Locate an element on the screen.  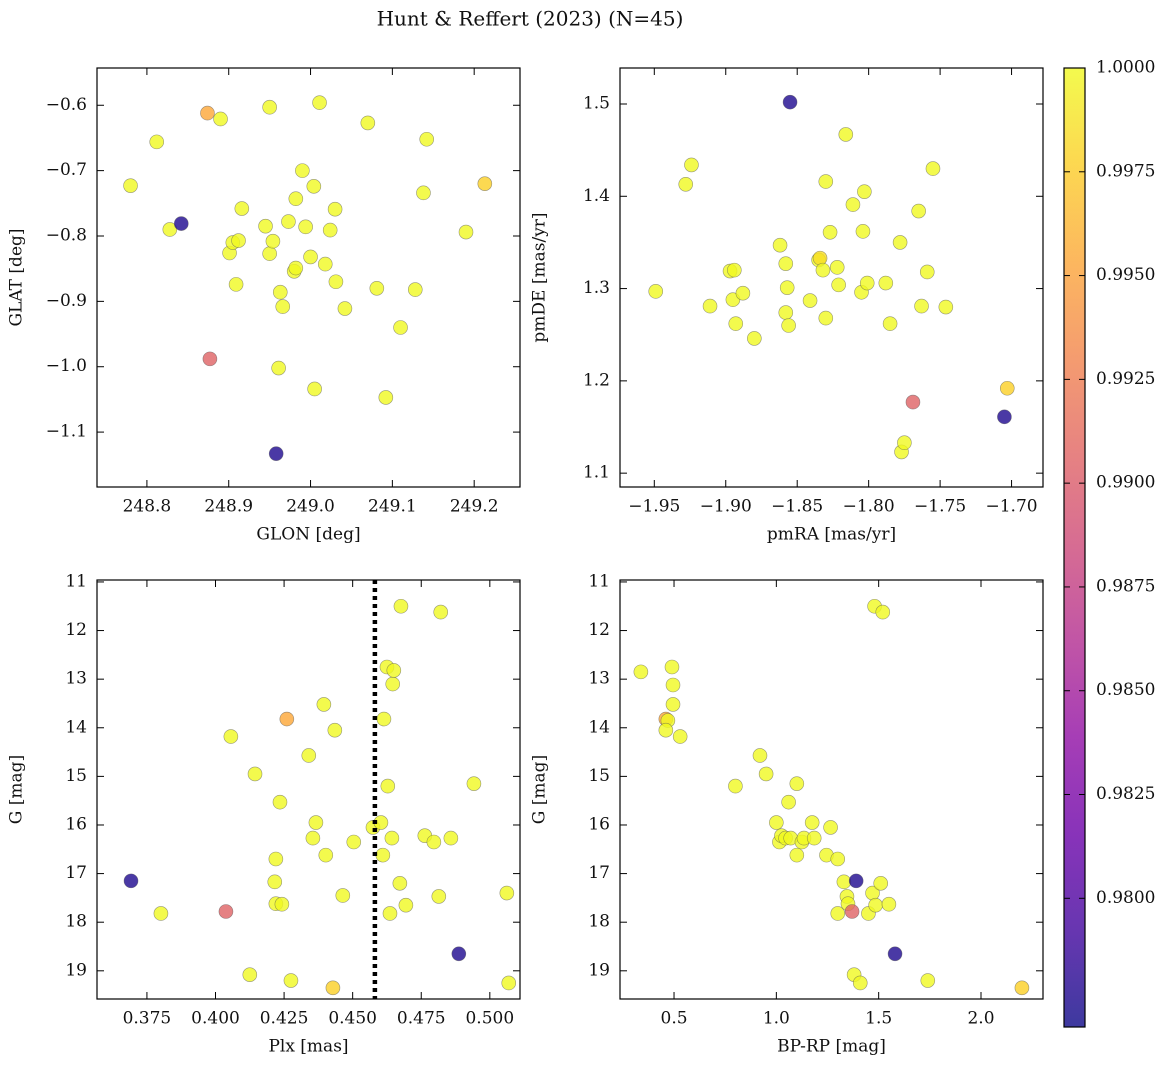
y-tick-label: 1.5 is located at coordinates (596, 103).